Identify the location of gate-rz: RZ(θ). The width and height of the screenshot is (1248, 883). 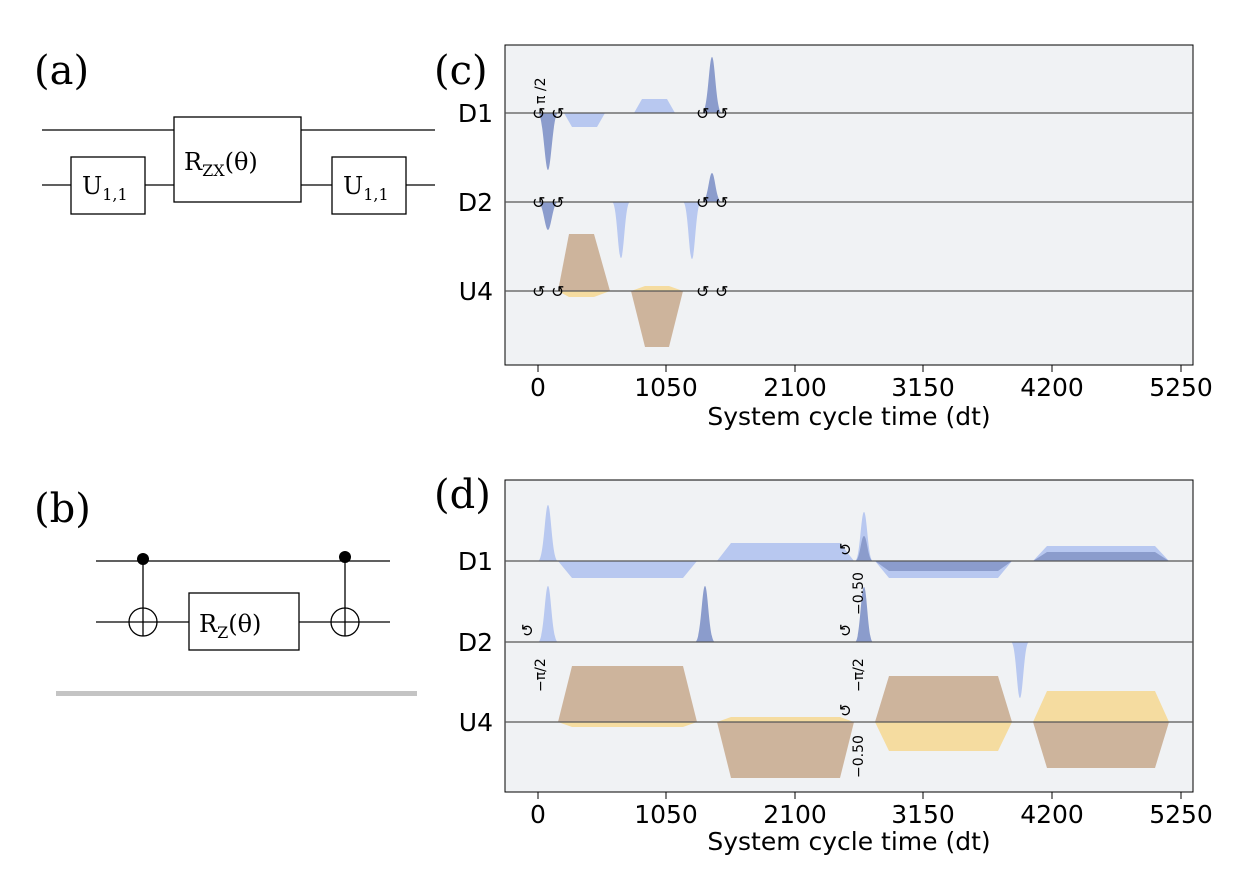
(244, 621).